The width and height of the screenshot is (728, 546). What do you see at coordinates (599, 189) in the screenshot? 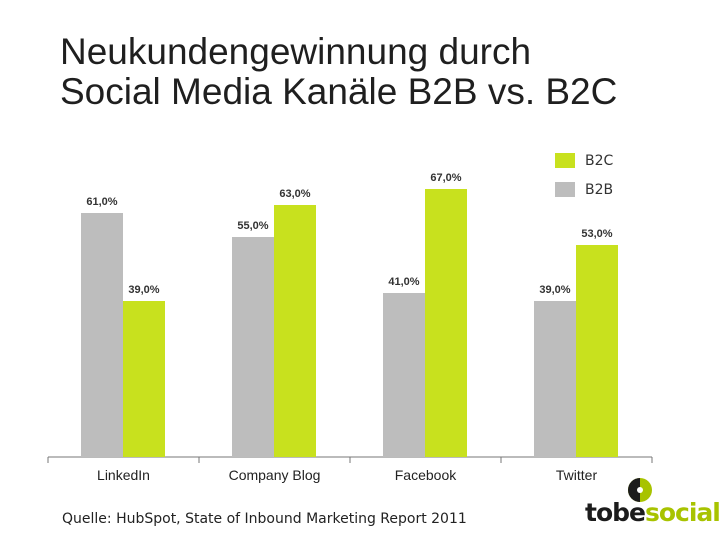
I see `legend-label-b2b: B2B` at bounding box center [599, 189].